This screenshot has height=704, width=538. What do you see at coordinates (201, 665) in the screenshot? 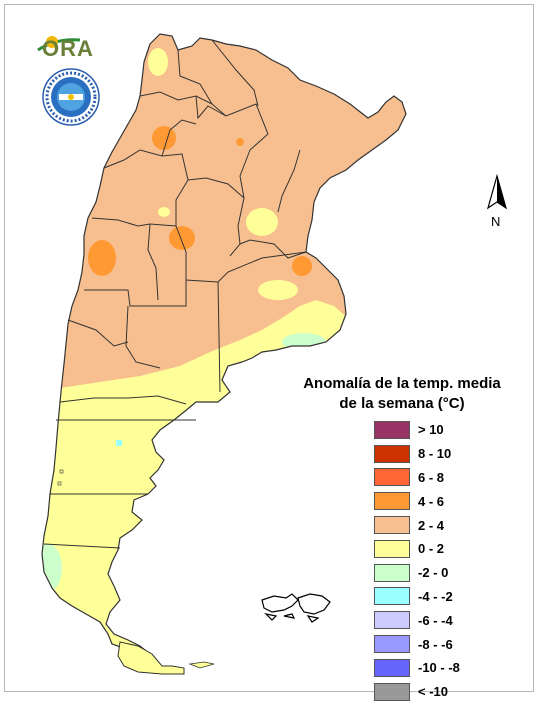
I see `isla-de-los-estados` at bounding box center [201, 665].